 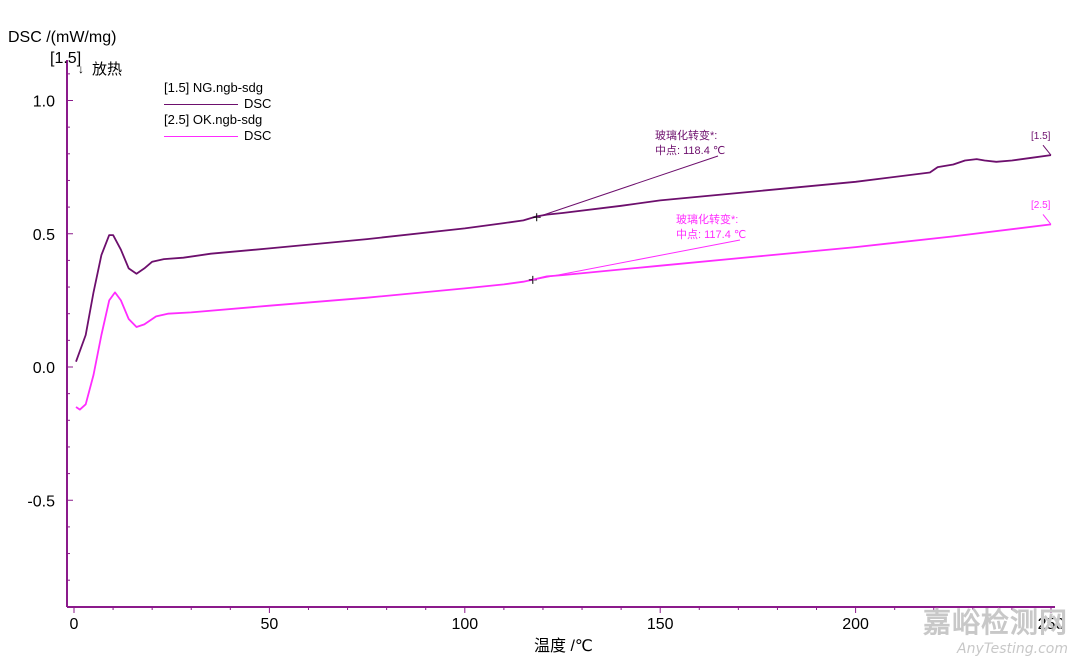 What do you see at coordinates (1041, 206) in the screenshot?
I see `series-end-tag: [2.5]` at bounding box center [1041, 206].